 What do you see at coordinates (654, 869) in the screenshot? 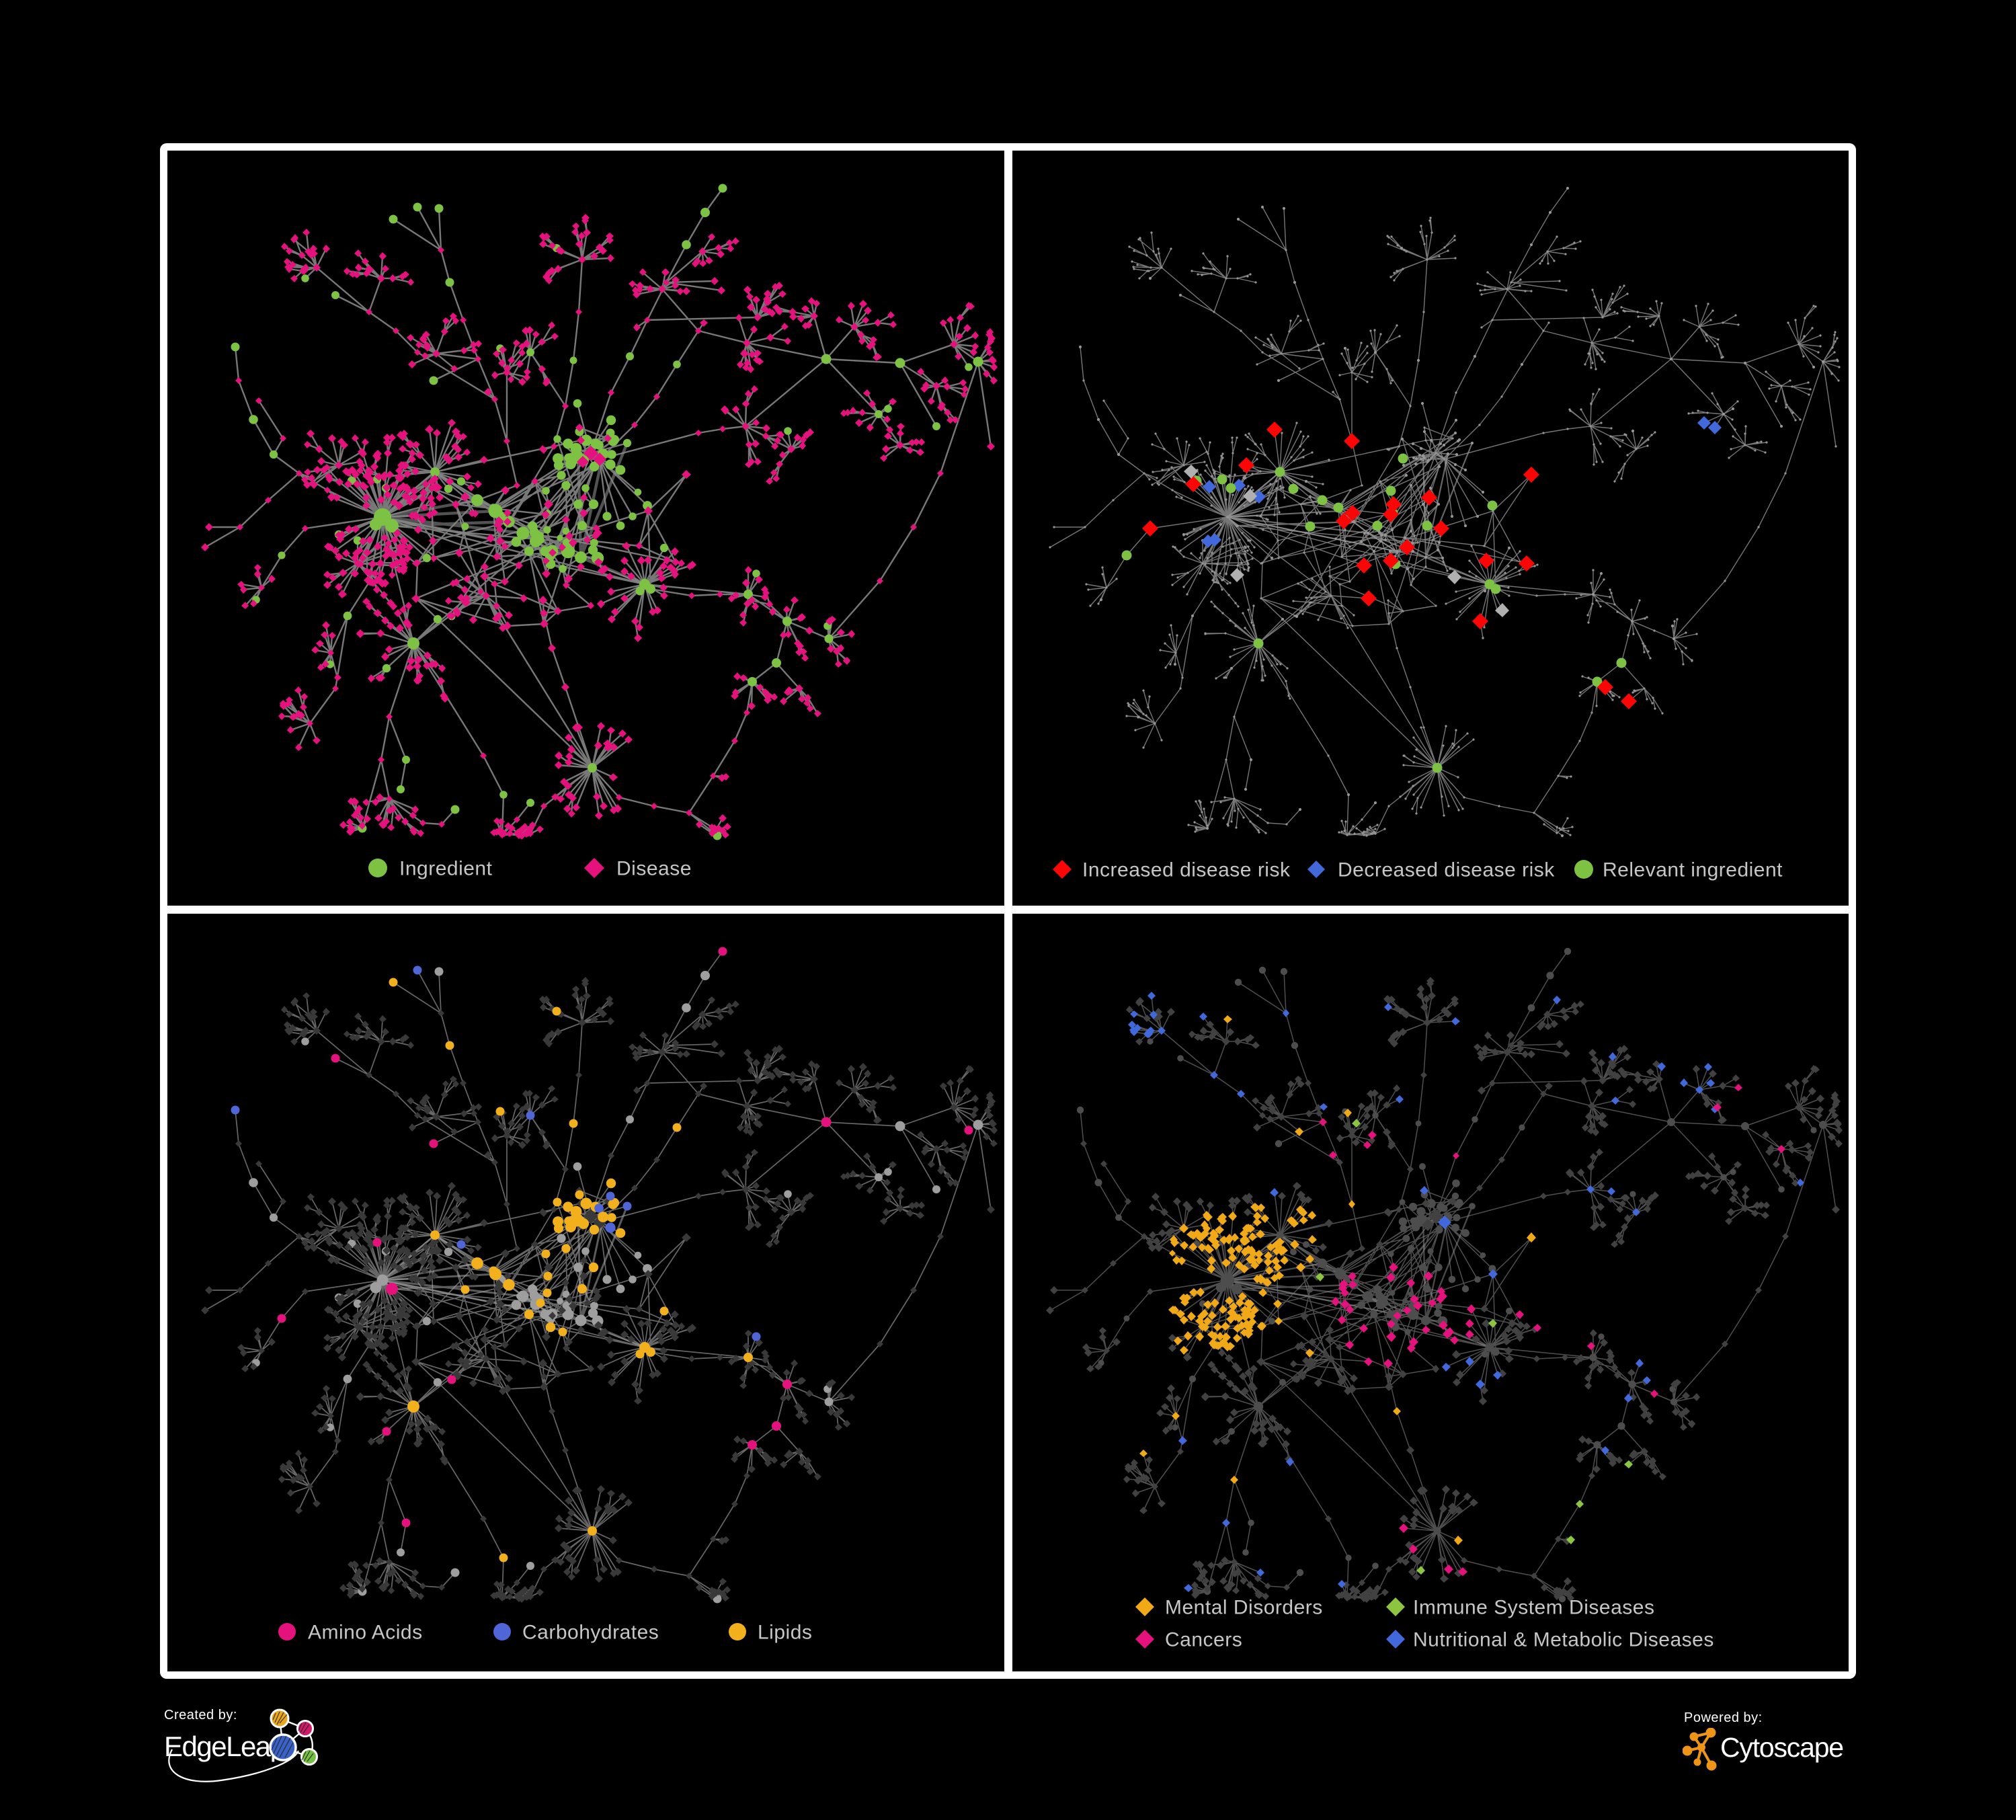
I see `svg-text: Disease` at bounding box center [654, 869].